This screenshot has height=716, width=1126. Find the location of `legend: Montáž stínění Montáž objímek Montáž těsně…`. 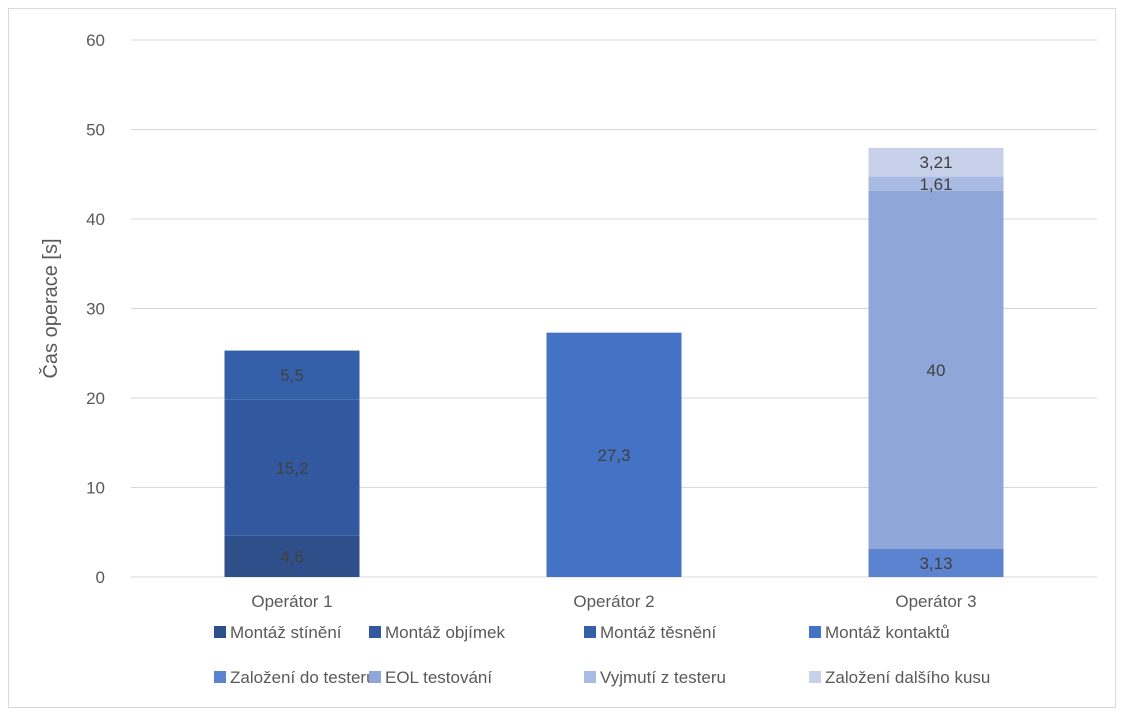

legend: Montáž stínění Montáž objímek Montáž těsně… is located at coordinates (602, 655).